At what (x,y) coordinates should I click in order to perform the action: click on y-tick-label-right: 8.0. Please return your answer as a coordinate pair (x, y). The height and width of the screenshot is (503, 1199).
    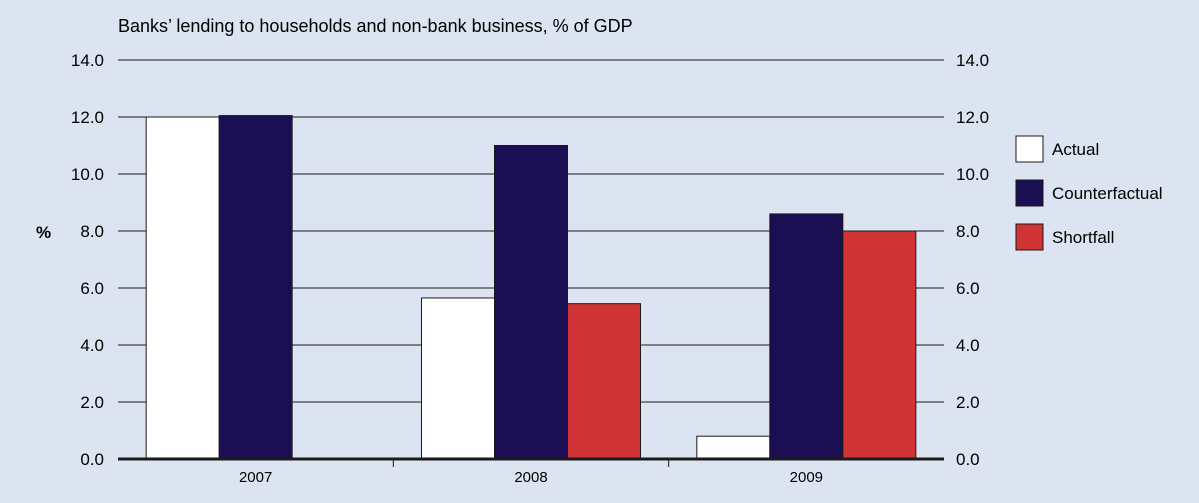
    Looking at the image, I should click on (968, 231).